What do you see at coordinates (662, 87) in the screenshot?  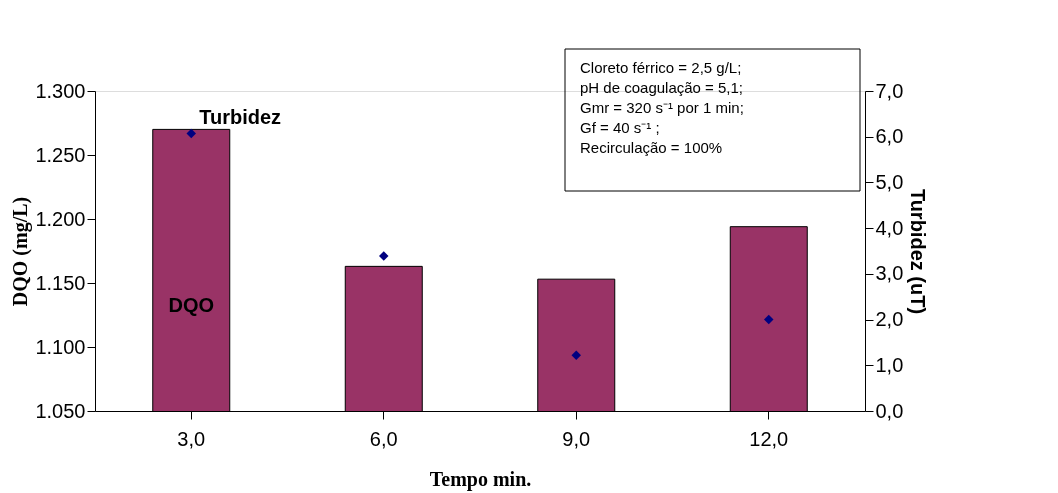 I see `annotation: pH de coagulação = 5,1;` at bounding box center [662, 87].